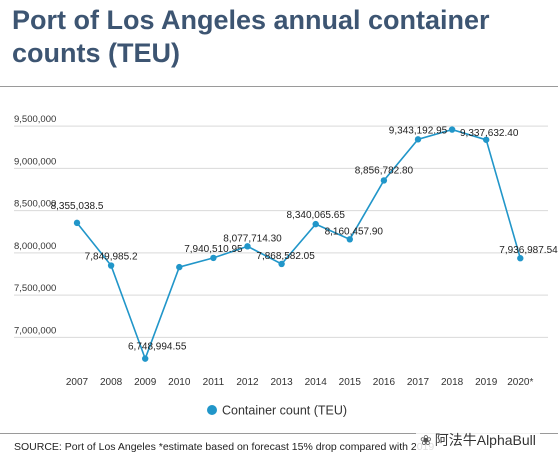 This screenshot has height=465, width=558. What do you see at coordinates (350, 382) in the screenshot?
I see `x-tick-label: 2015` at bounding box center [350, 382].